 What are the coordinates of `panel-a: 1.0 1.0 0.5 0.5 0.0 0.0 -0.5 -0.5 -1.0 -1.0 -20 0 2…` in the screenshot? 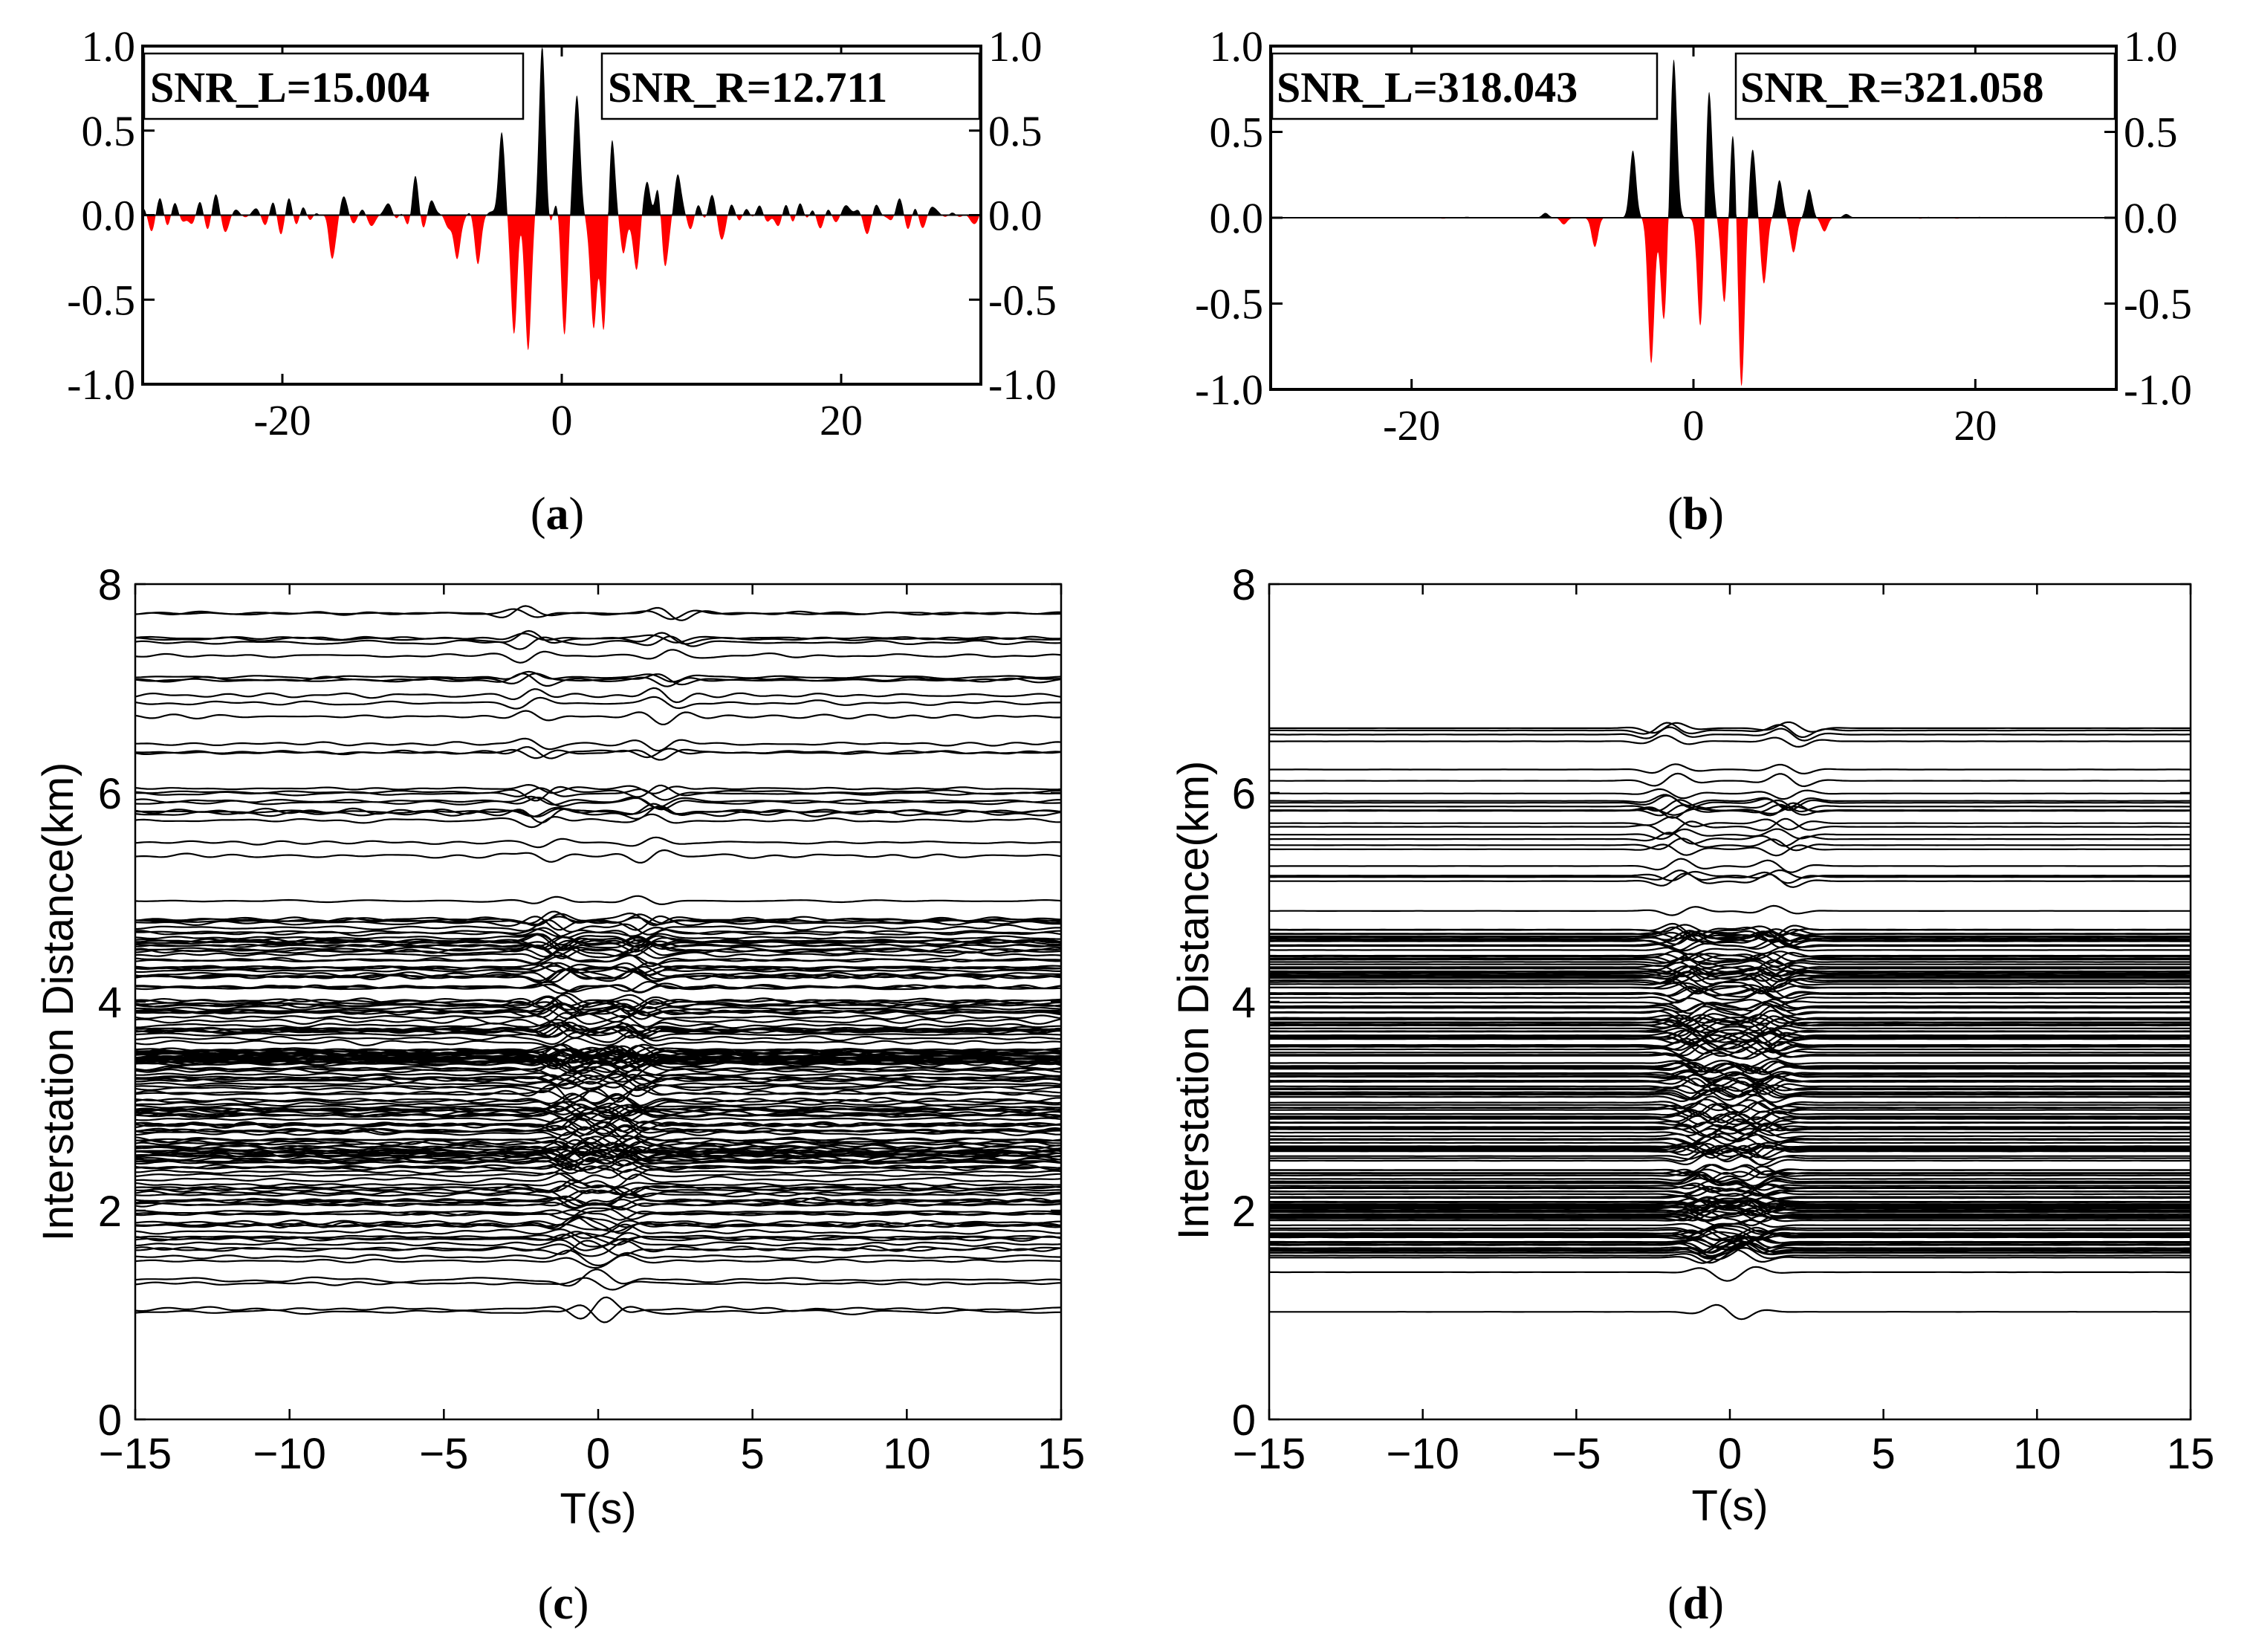 It's located at (562, 281).